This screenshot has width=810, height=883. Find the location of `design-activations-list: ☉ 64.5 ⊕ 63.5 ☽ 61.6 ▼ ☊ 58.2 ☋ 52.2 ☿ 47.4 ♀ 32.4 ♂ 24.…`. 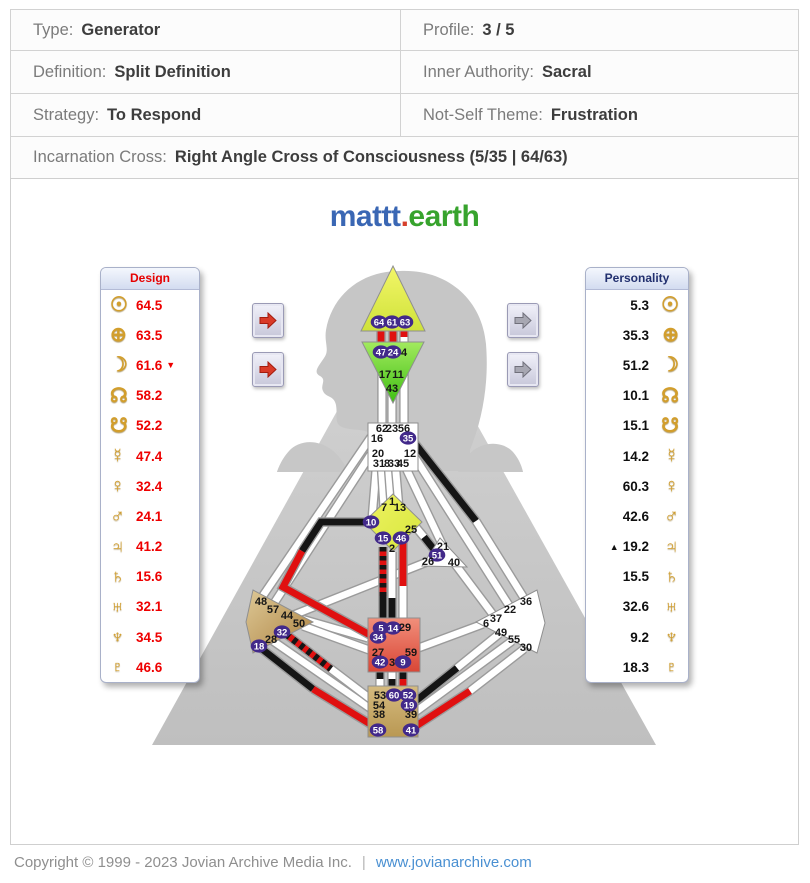

design-activations-list: ☉ 64.5 ⊕ 63.5 ☽ 61.6 ▼ ☊ 58.2 ☋ 52.2 ☿ 47.4 ♀ 32.4 ♂ 24.… is located at coordinates (150, 486).